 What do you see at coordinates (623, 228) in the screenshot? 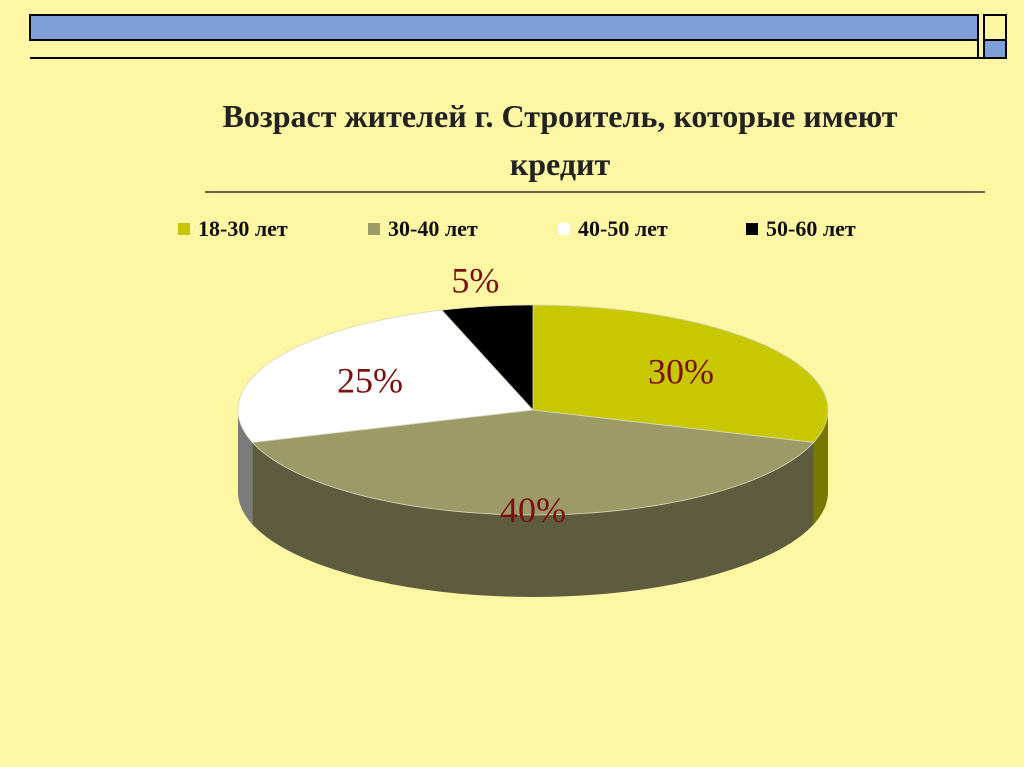
I see `legend-label: 40-50 лет` at bounding box center [623, 228].